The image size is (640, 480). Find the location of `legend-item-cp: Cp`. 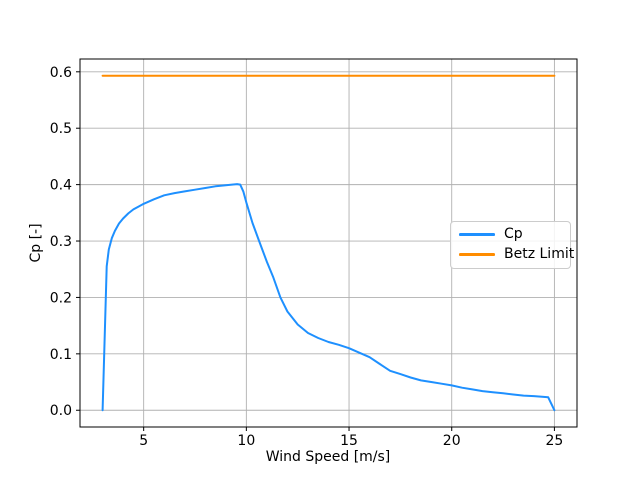

legend-item-cp: Cp is located at coordinates (510, 234).